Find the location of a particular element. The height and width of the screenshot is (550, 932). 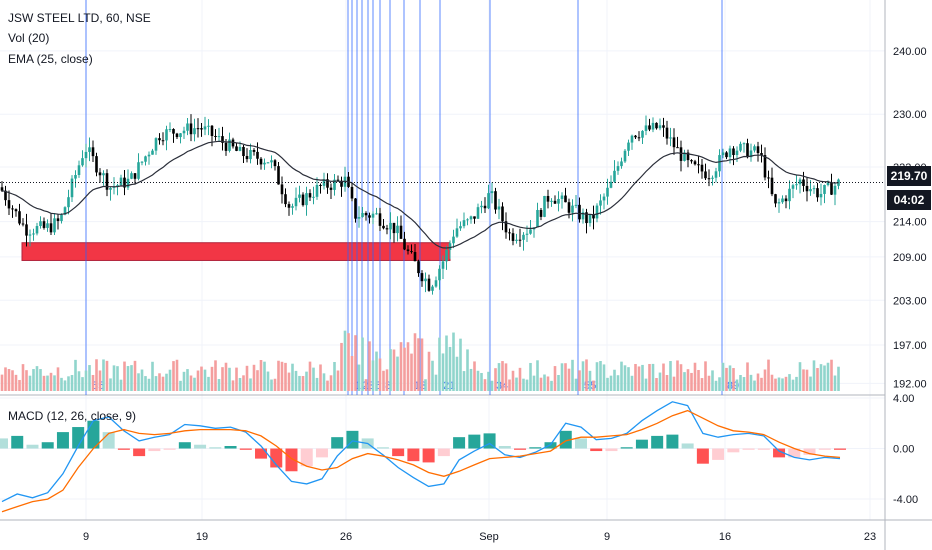

time-axis-label: 26 is located at coordinates (346, 537).